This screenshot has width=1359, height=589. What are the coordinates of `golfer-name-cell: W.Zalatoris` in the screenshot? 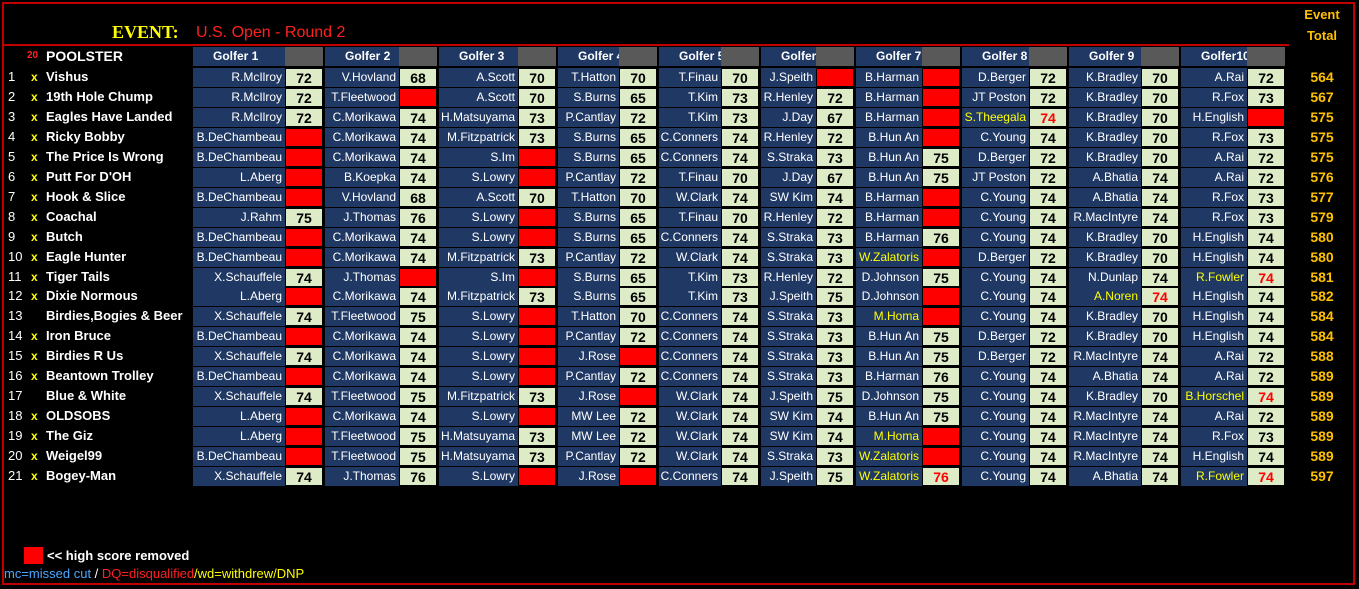 It's located at (889, 476).